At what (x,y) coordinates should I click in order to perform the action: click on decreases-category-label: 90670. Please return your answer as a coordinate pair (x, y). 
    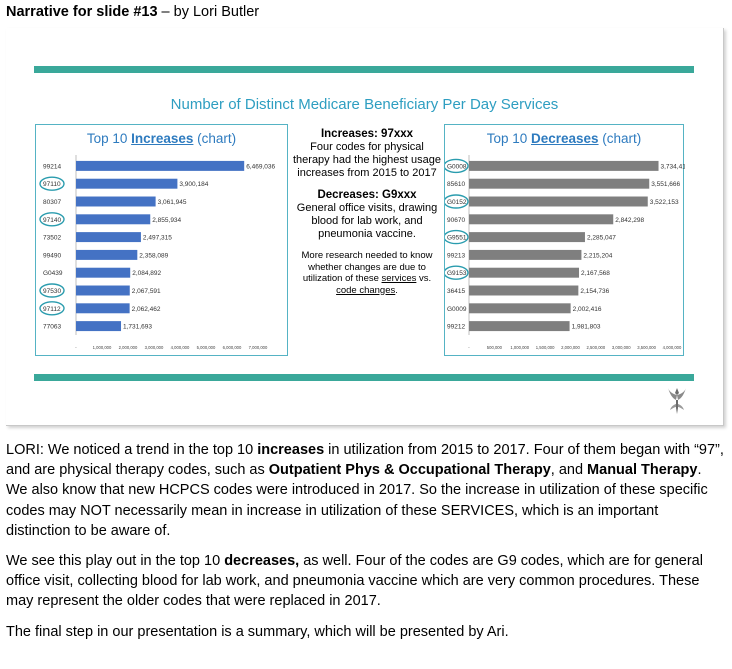
    Looking at the image, I should click on (456, 220).